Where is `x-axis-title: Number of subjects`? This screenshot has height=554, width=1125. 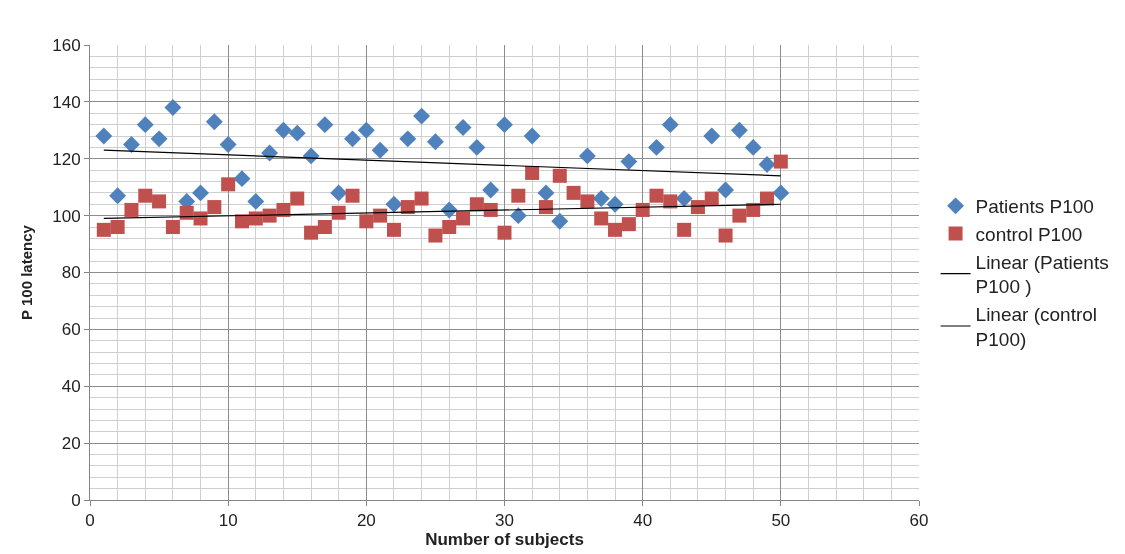
x-axis-title: Number of subjects is located at coordinates (504, 540).